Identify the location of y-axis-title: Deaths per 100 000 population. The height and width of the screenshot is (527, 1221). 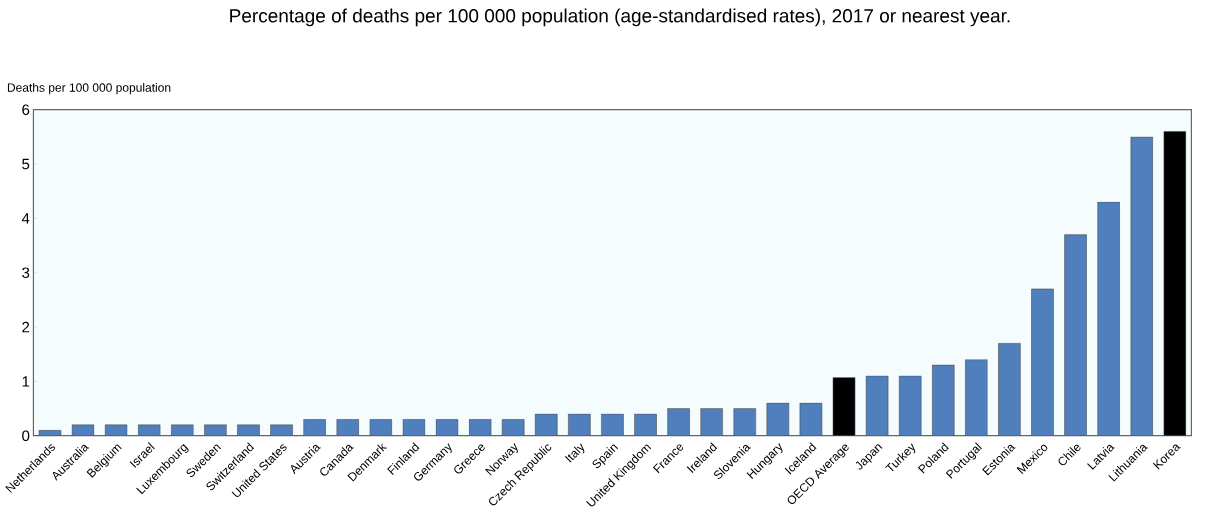
(89, 89).